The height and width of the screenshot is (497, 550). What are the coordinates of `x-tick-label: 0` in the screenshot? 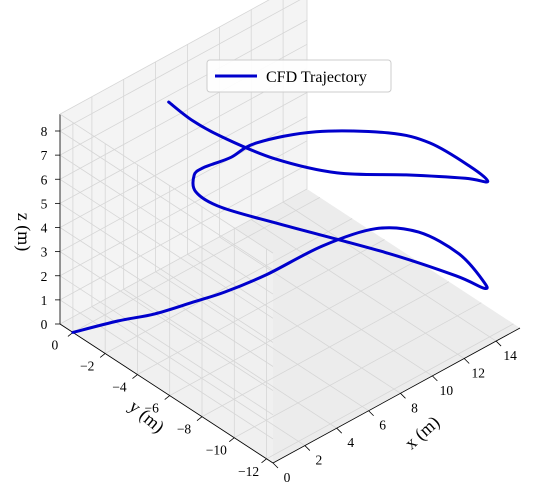 It's located at (287, 477).